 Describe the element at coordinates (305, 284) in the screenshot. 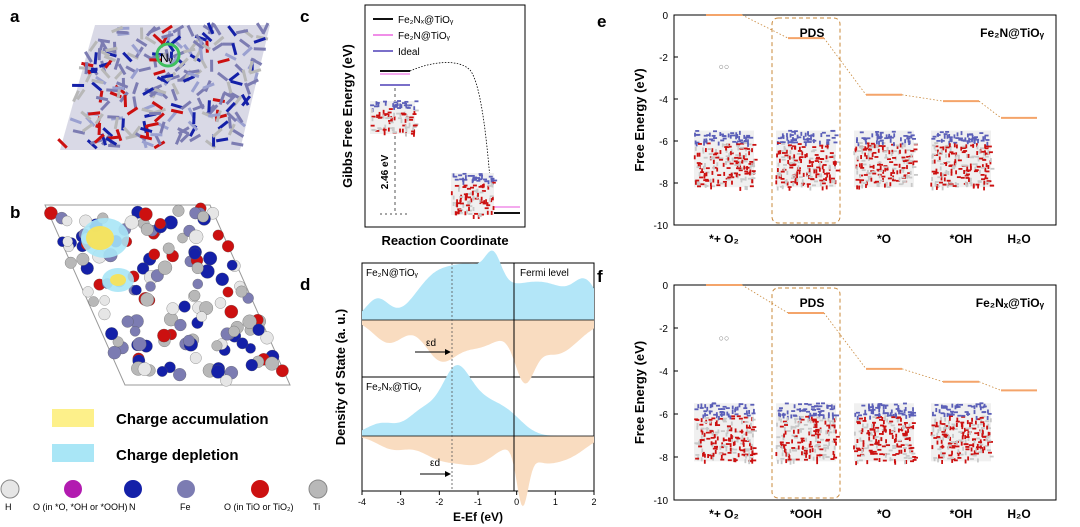

I see `panel-label-d: d` at that location.